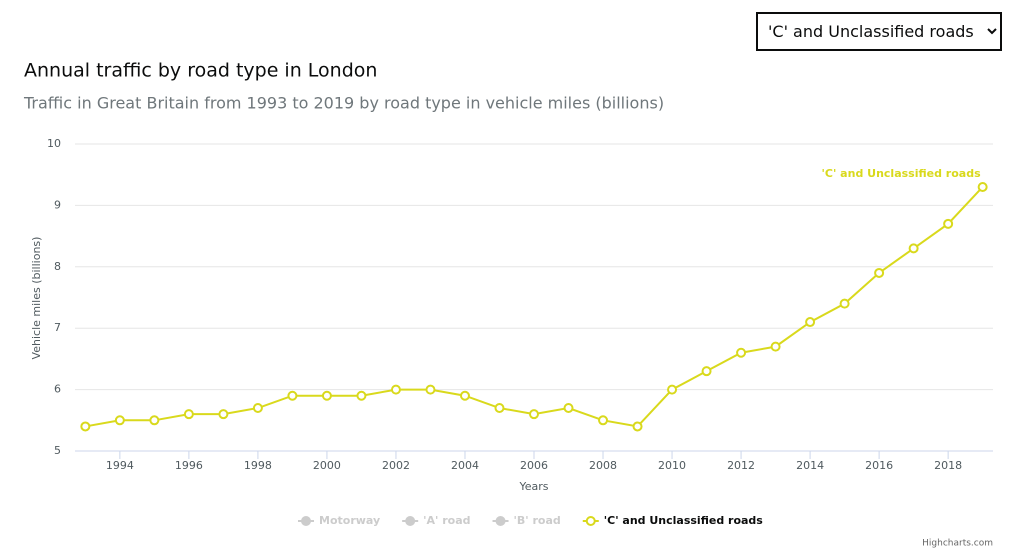  What do you see at coordinates (258, 465) in the screenshot?
I see `x-tick-label: 1998` at bounding box center [258, 465].